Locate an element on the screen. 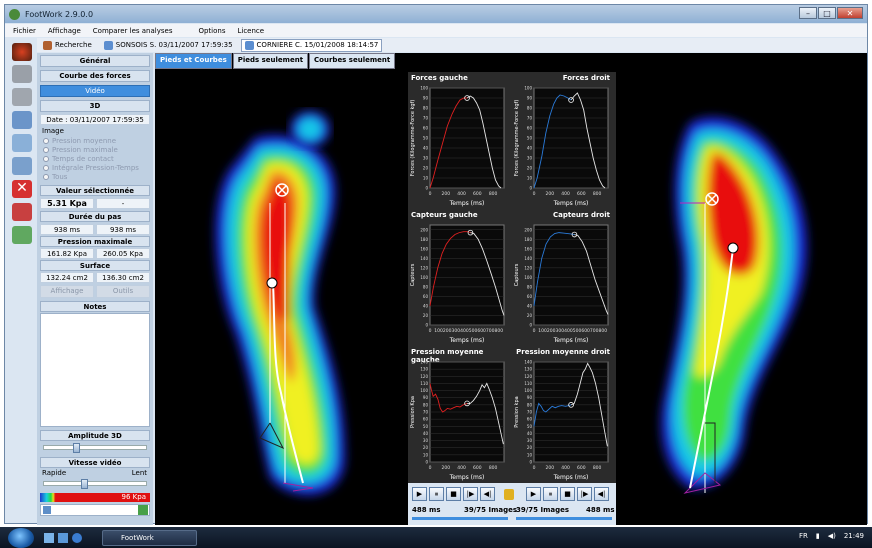 The image size is (872, 548). patients-icon is located at coordinates (22, 52).